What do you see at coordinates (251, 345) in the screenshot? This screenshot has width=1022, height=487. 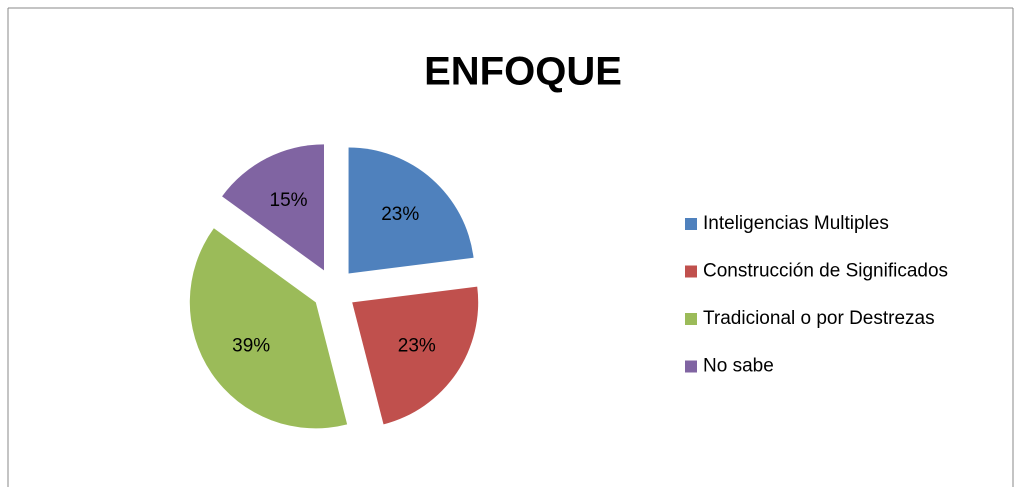 I see `value-label: 39%` at bounding box center [251, 345].